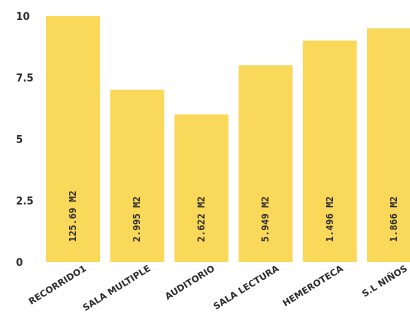 This screenshot has width=410, height=323. Describe the element at coordinates (57, 285) in the screenshot. I see `x-category-label: RECORRIDO1` at that location.